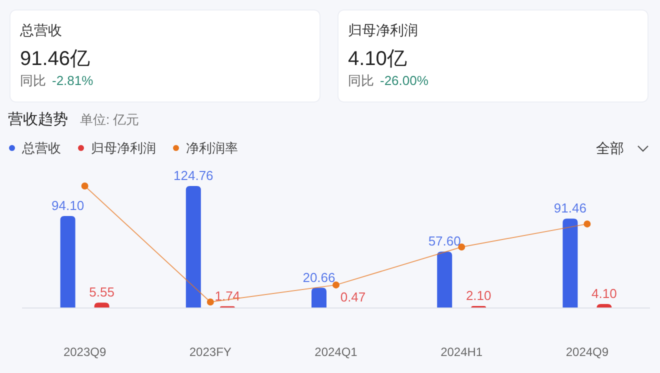  Describe the element at coordinates (68, 205) in the screenshot. I see `data-label: 94.10` at that location.